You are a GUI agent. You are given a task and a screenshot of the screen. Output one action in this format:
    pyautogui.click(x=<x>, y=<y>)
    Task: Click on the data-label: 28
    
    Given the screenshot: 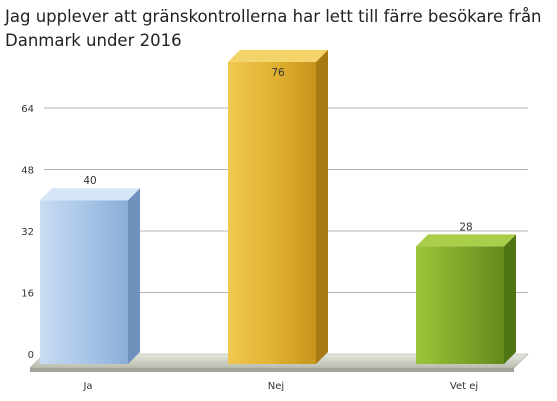 What is the action you would take?
    pyautogui.click(x=465, y=227)
    